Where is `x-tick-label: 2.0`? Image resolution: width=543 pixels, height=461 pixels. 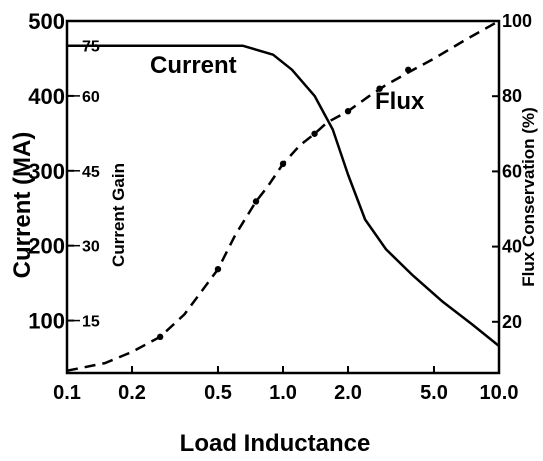 x-tick-label: 2.0 is located at coordinates (348, 393).